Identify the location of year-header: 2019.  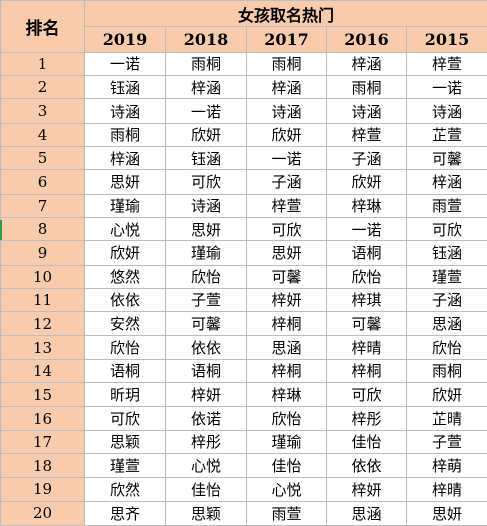
(125, 39).